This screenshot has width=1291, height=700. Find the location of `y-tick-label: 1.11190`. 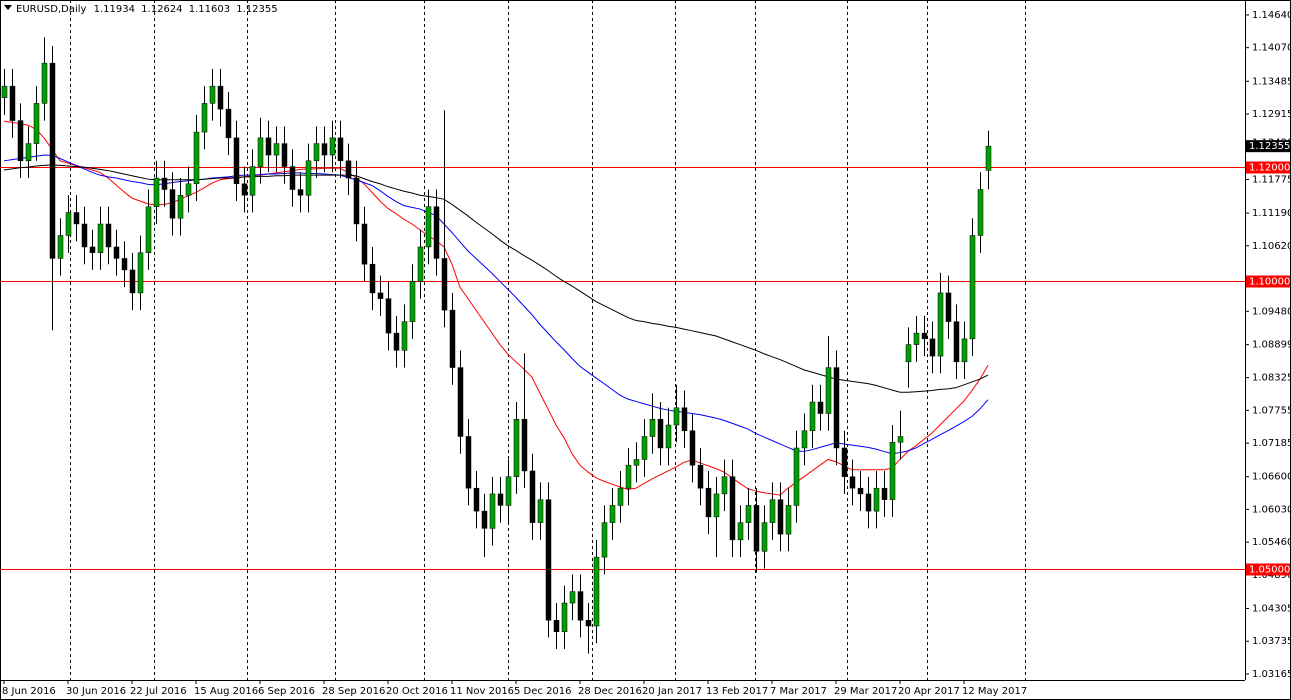

y-tick-label: 1.11190 is located at coordinates (1271, 213).